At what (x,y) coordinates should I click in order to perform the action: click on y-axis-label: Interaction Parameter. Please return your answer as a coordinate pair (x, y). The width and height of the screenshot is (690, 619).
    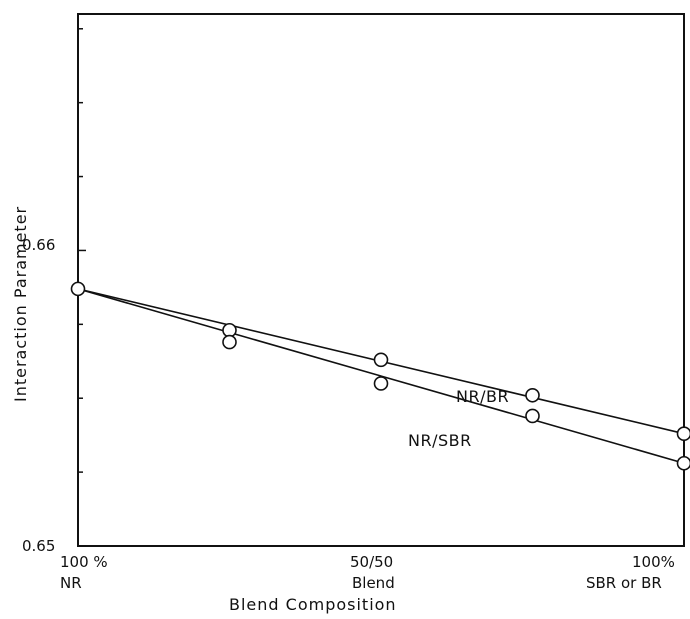
    Looking at the image, I should click on (20, 304).